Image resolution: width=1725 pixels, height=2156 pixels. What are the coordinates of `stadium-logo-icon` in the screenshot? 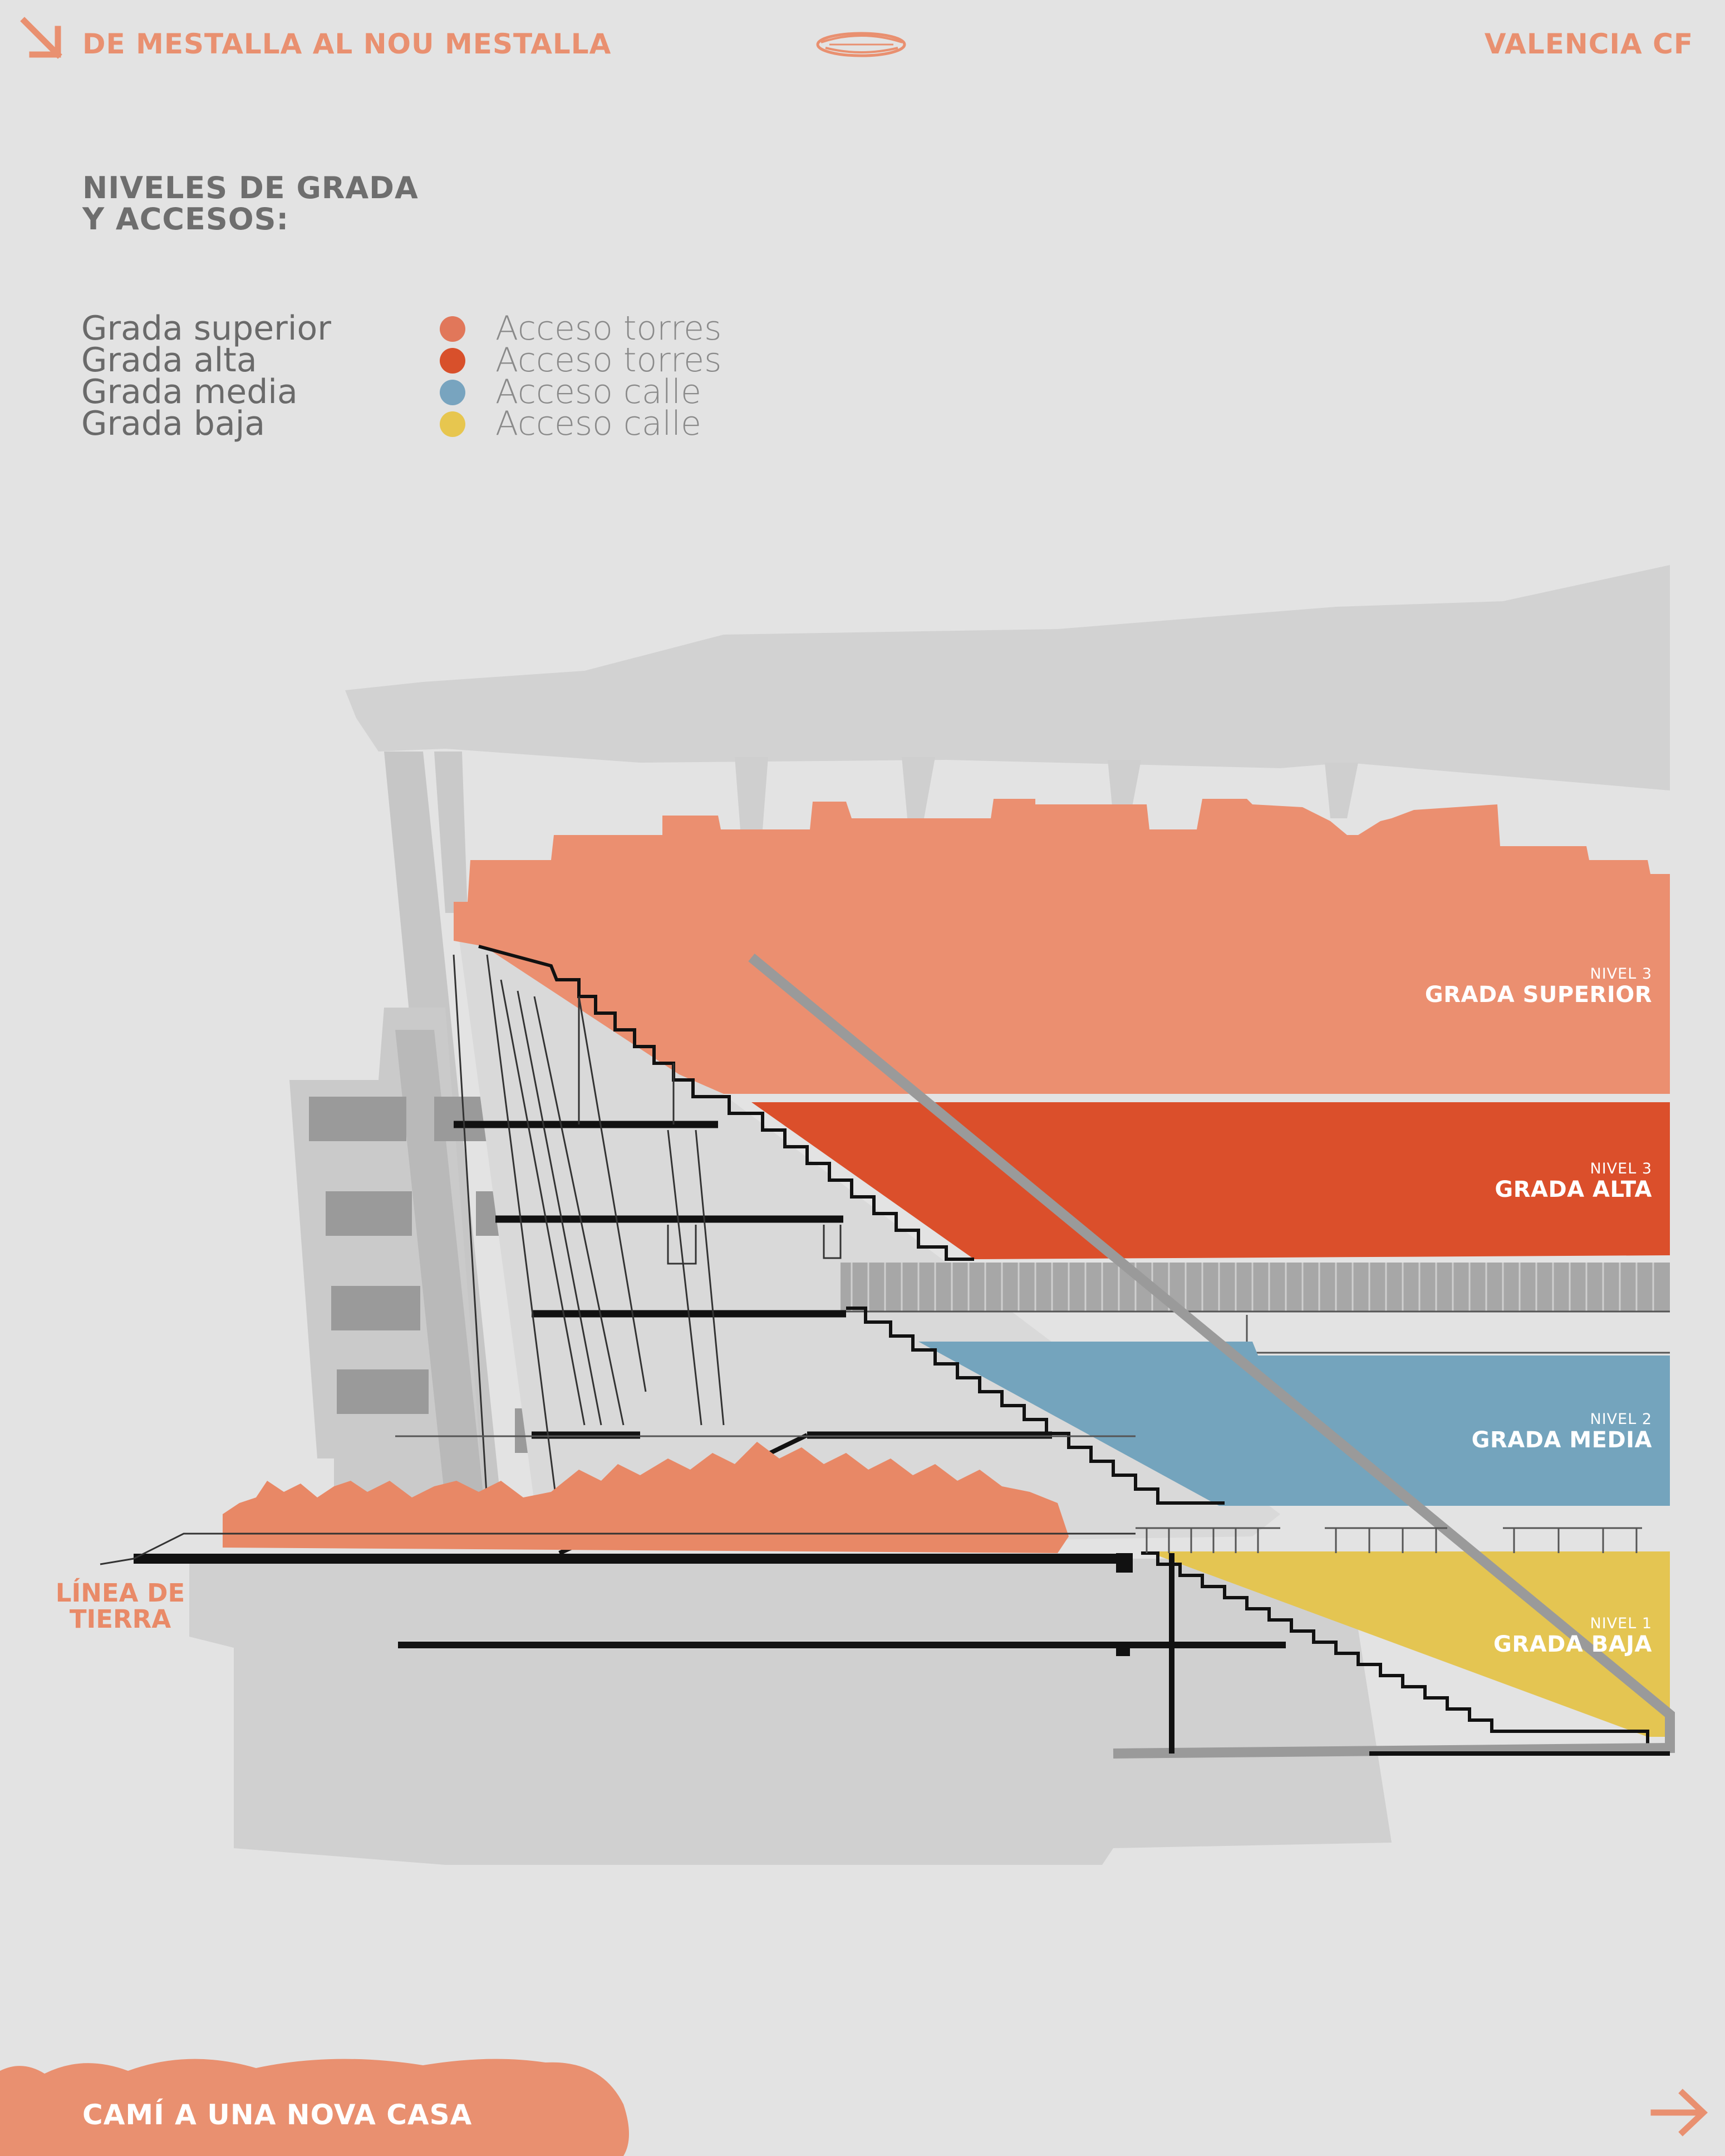 It's located at (861, 45).